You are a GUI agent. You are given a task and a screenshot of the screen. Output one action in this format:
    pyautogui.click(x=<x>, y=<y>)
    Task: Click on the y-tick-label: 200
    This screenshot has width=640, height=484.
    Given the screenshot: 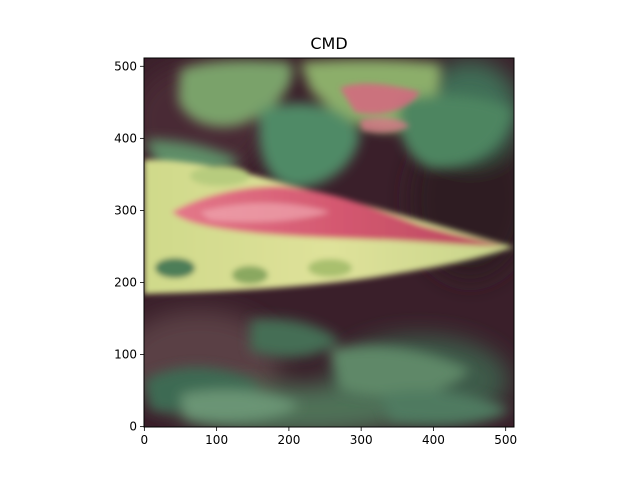 What is the action you would take?
    pyautogui.click(x=125, y=282)
    